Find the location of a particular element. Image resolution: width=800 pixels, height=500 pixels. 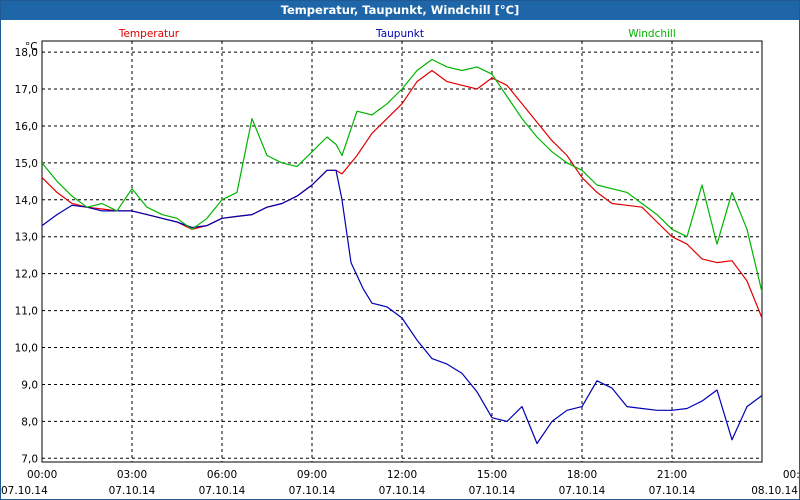

x-tick-time-label: 15:00 is located at coordinates (492, 475).